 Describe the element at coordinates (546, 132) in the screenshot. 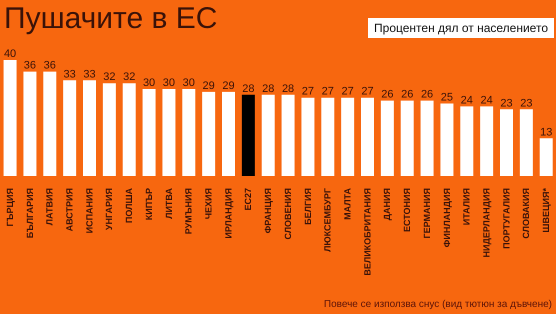

I see `data-label: 13` at that location.